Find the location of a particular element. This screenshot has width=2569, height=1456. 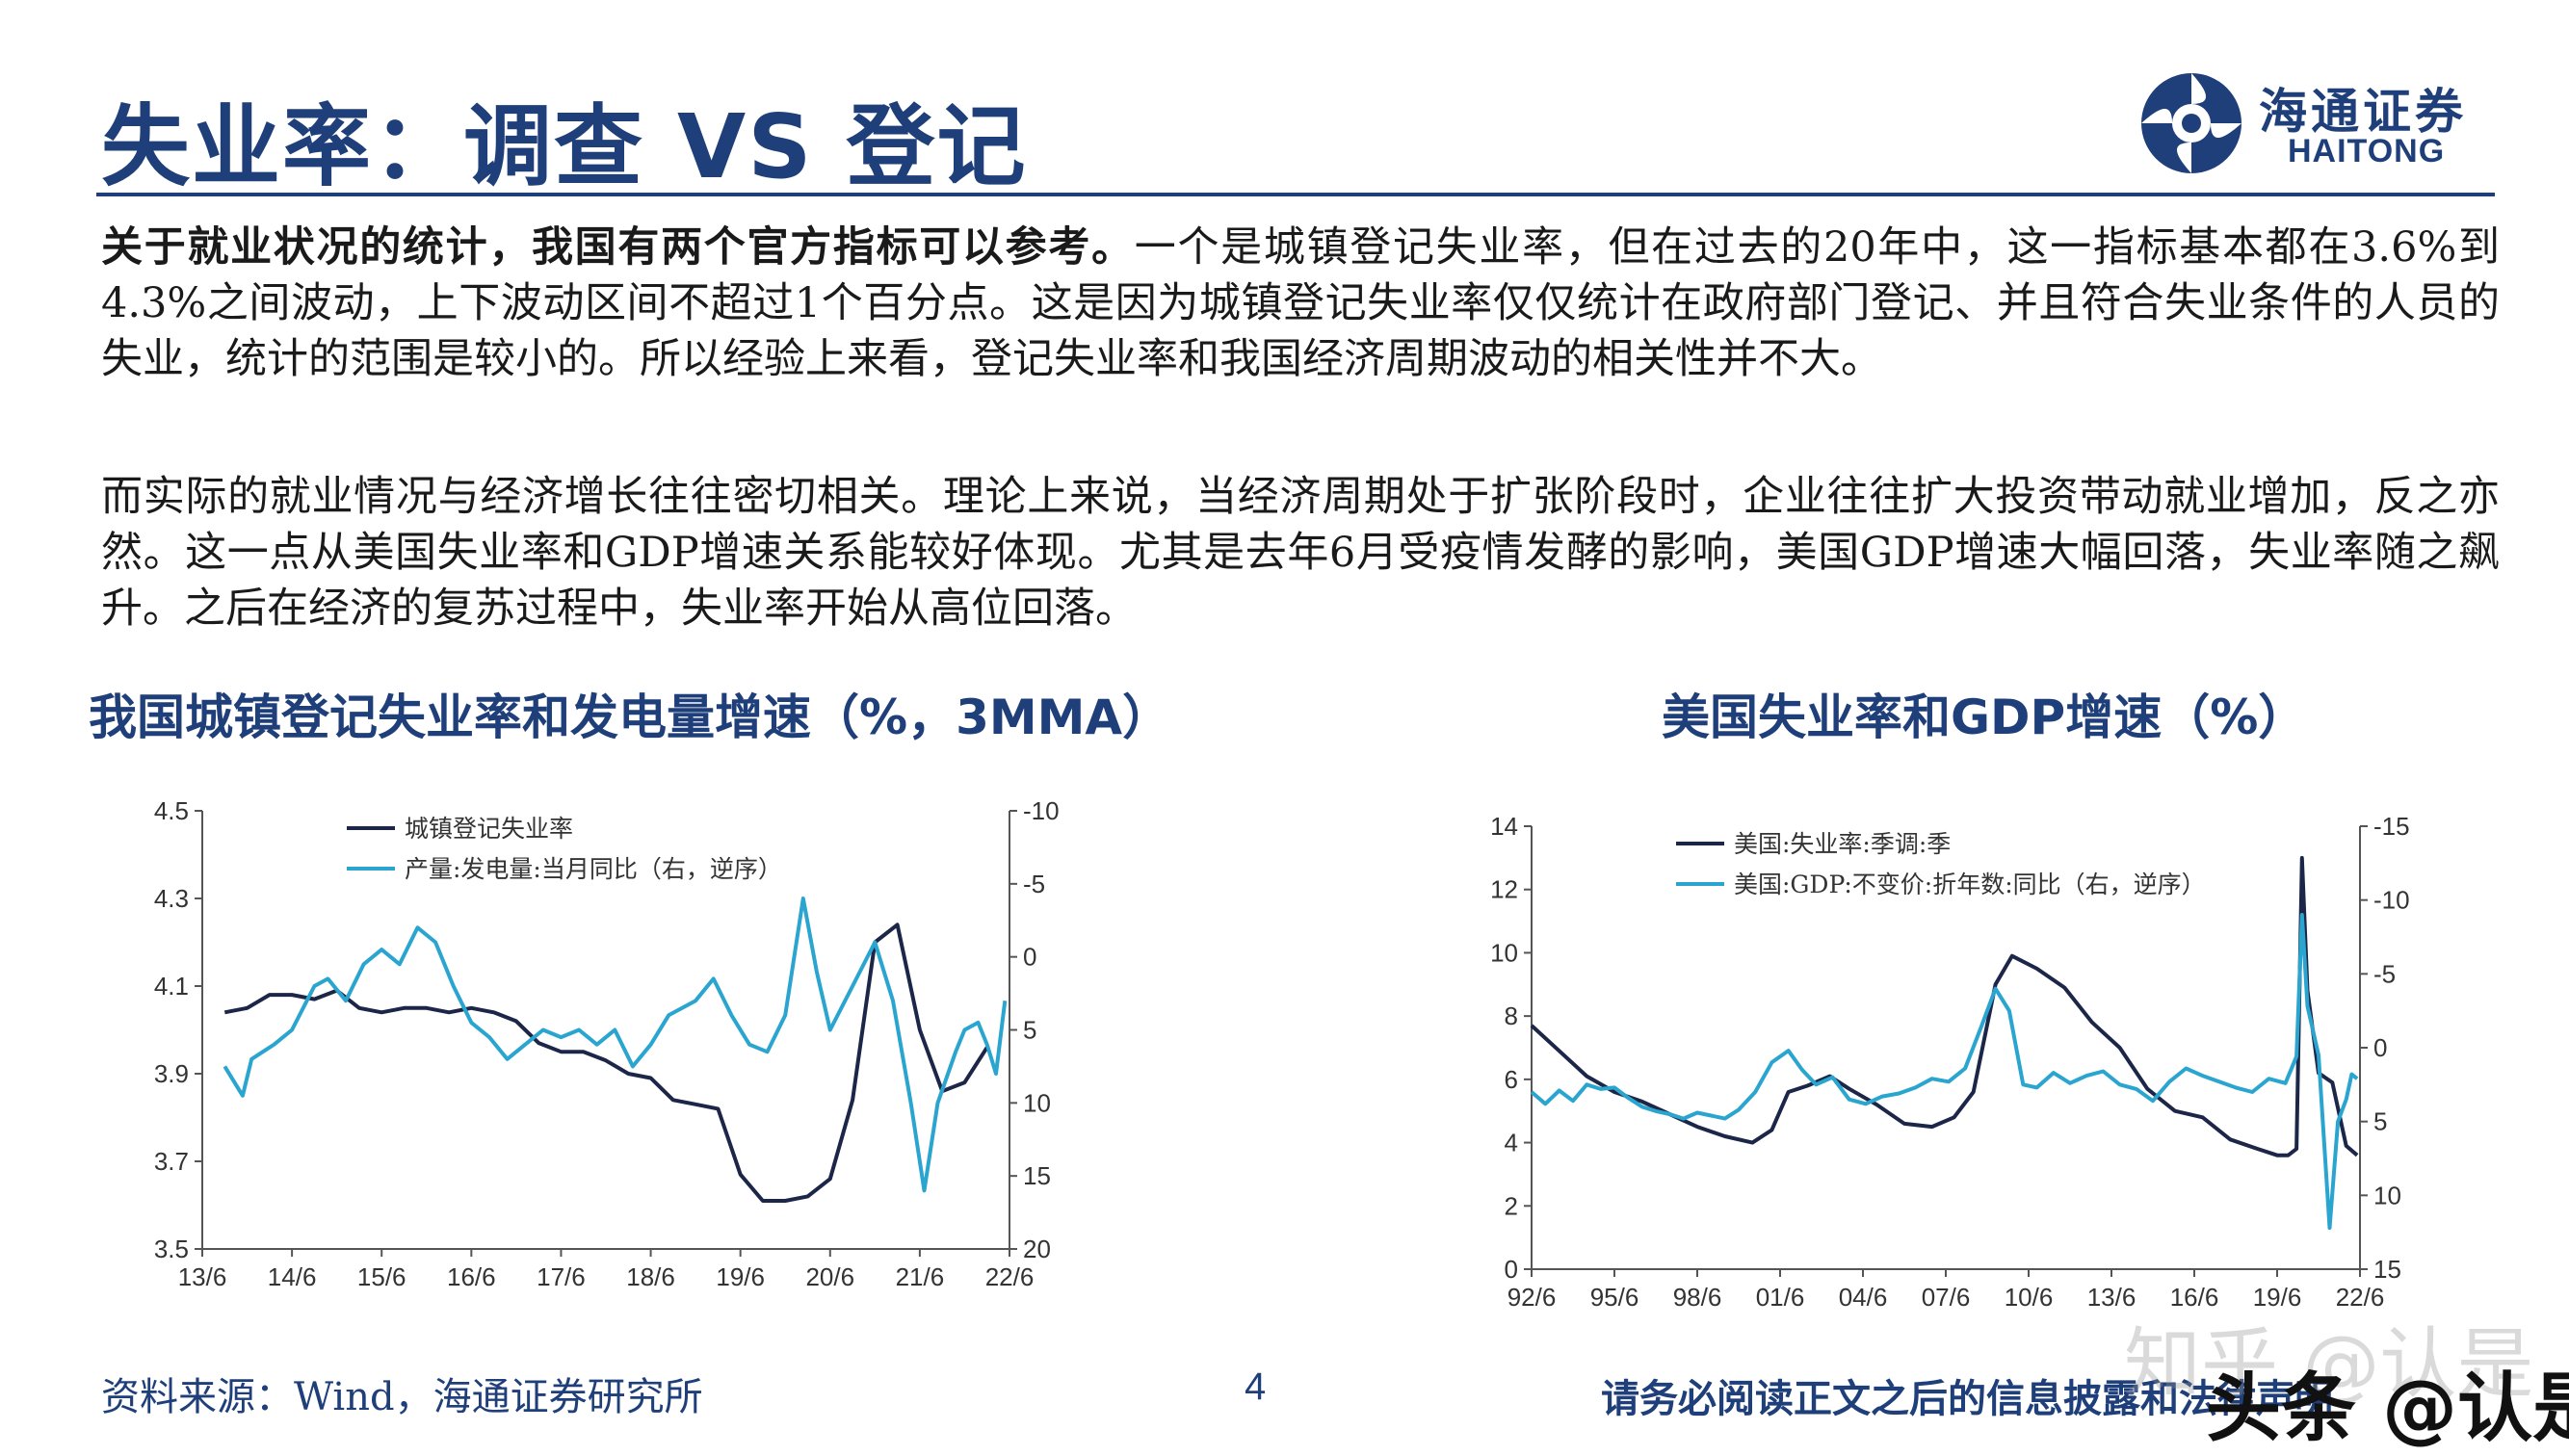

x-tick-label: 07/6 is located at coordinates (1946, 1297).